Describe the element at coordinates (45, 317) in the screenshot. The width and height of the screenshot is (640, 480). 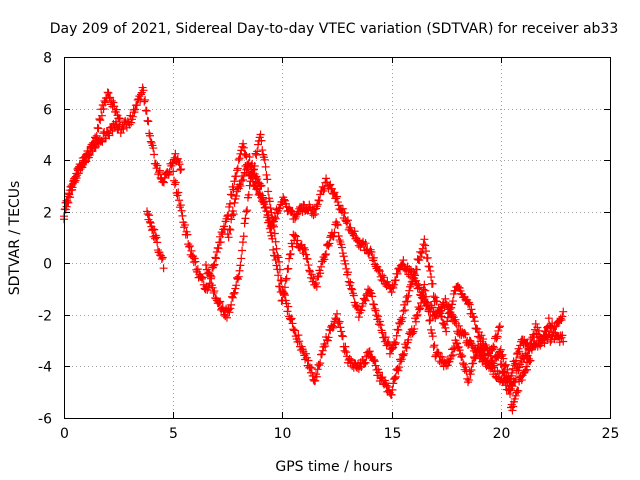
I see `y-tick-label: -2` at that location.